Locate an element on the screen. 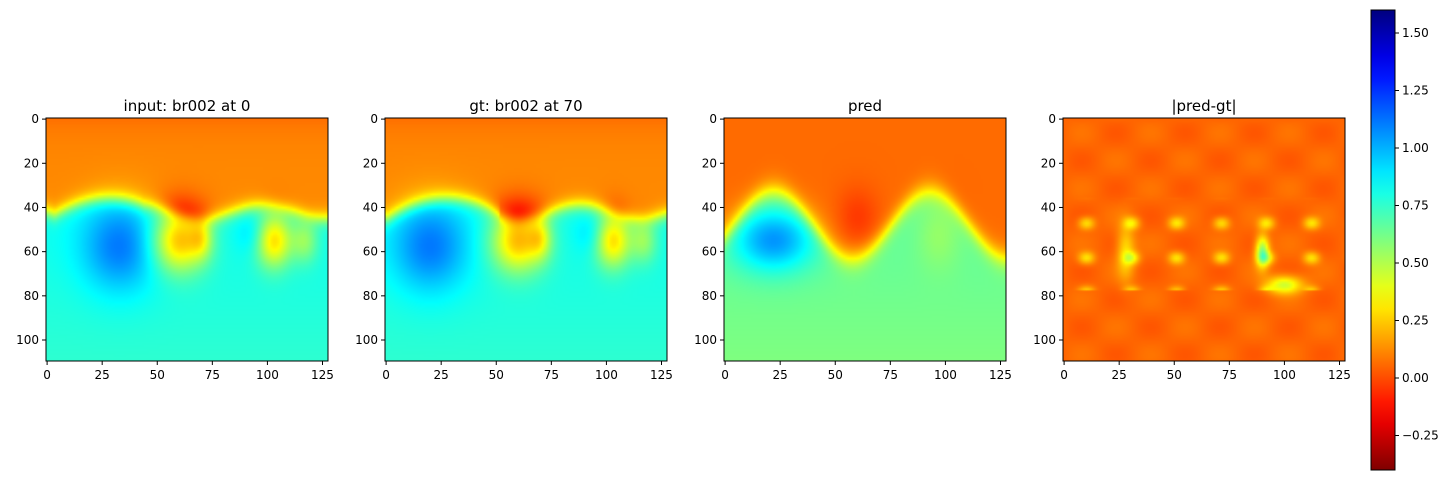  colorbar-tick-label: 1.50 is located at coordinates (1415, 33).